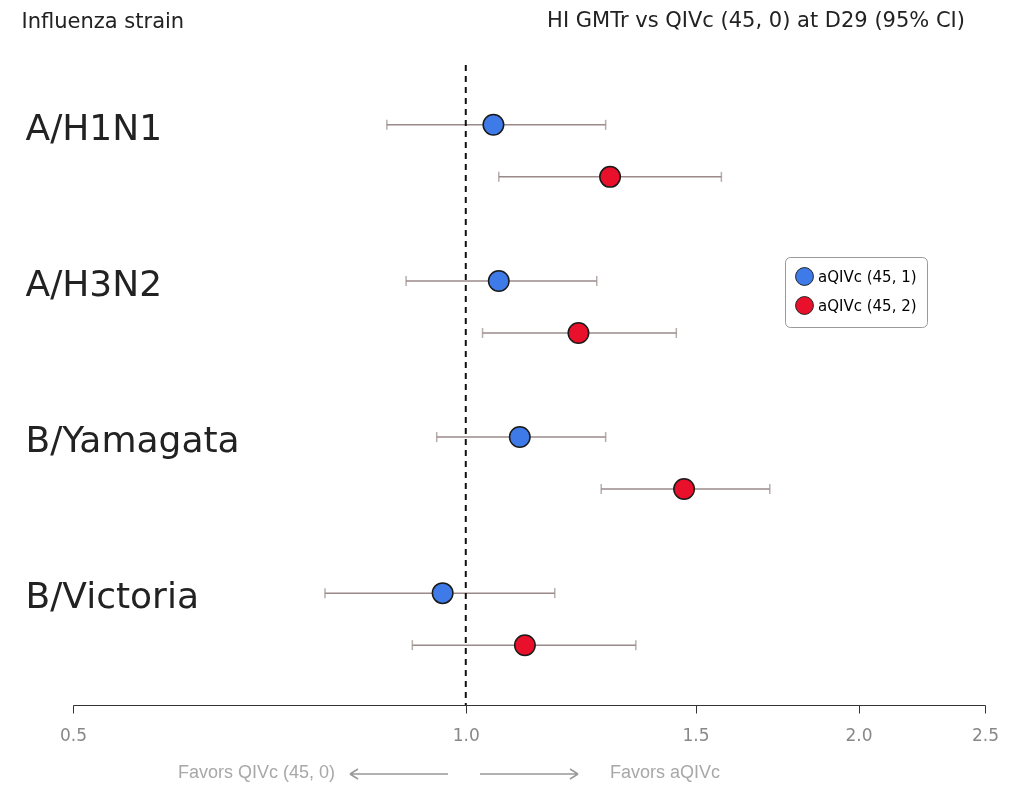 The image size is (1030, 793). What do you see at coordinates (665, 772) in the screenshot?
I see `text: Favors aQIVc` at bounding box center [665, 772].